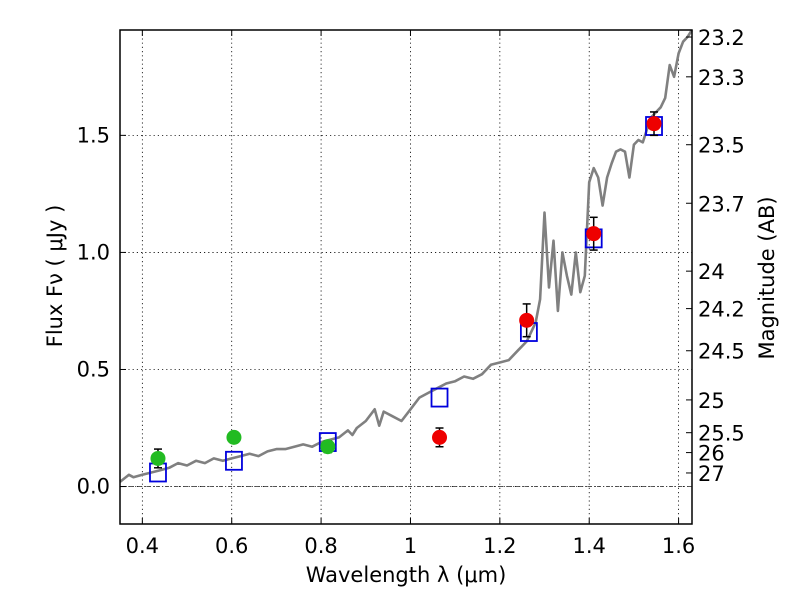 Image resolution: width=800 pixels, height=600 pixels. What do you see at coordinates (721, 78) in the screenshot?
I see `magnitude-tick-label: 23.3` at bounding box center [721, 78].